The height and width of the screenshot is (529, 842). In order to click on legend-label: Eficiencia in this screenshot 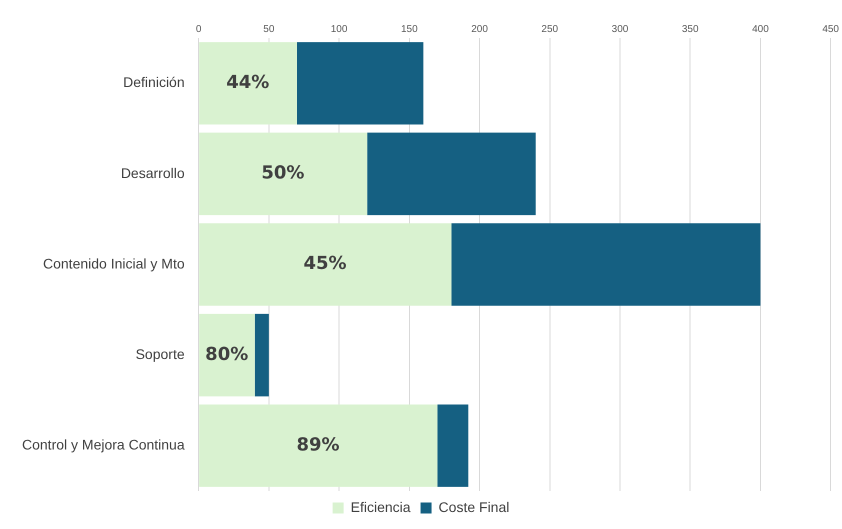, I will do `click(380, 506)`.